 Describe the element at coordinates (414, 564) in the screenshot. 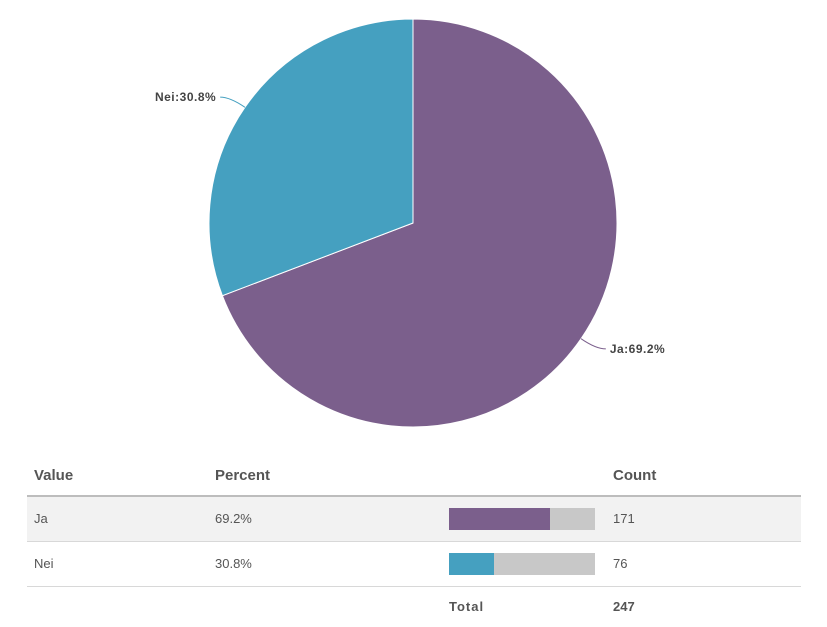

I see `table-row-nei: Nei 30.8% 76` at that location.